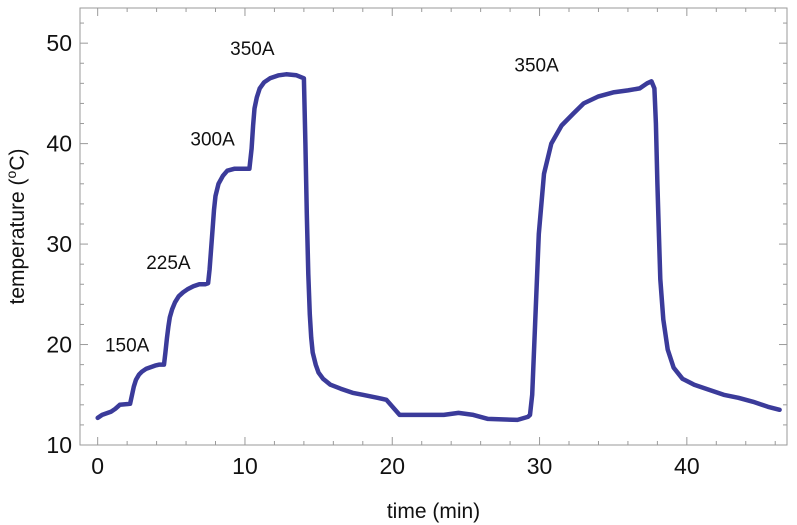  Describe the element at coordinates (212, 140) in the screenshot. I see `current-annotation: 300A` at that location.